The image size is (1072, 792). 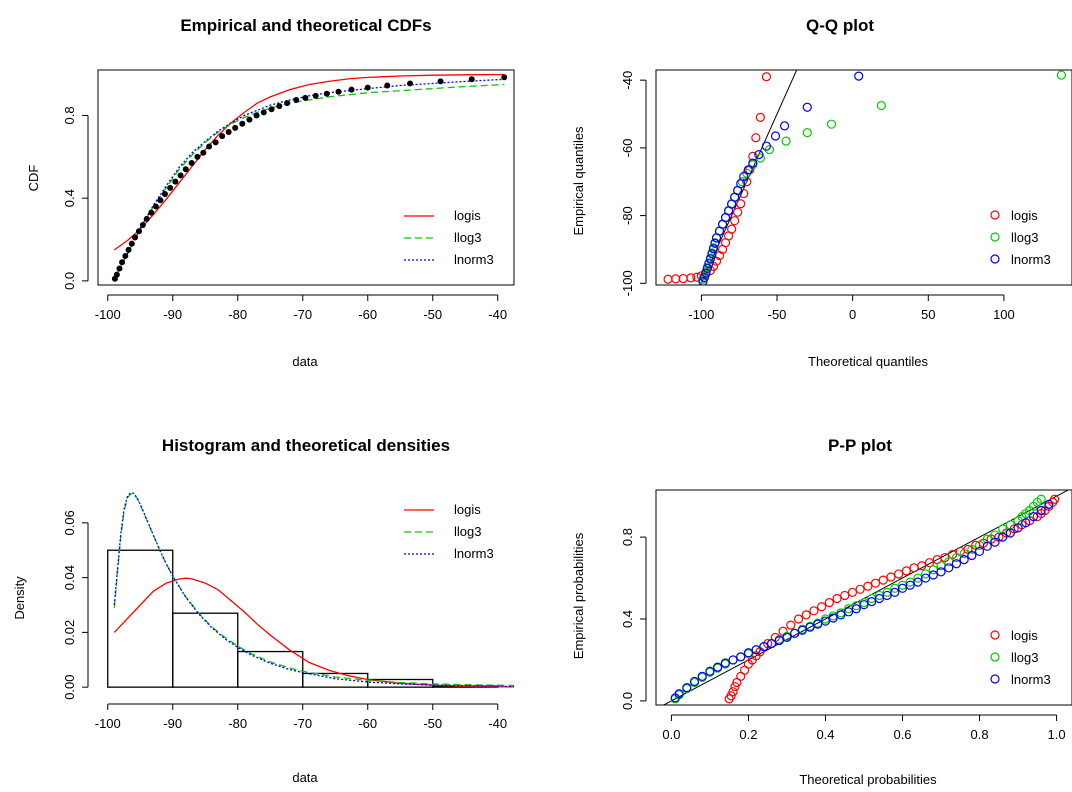 What do you see at coordinates (1020, 657) in the screenshot?
I see `pp-legend: logis llog3 lnorm3` at bounding box center [1020, 657].